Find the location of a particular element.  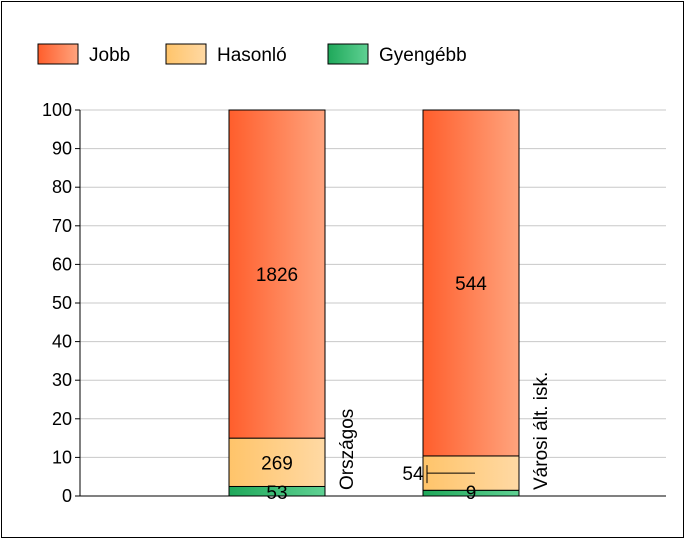

legend-label-gyeng-bb: Gyengébb is located at coordinates (423, 55).